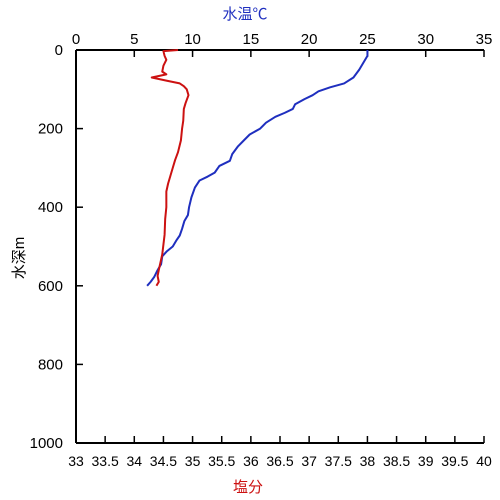 This screenshot has height=500, width=500. I want to click on top-tick-label: 25, so click(367, 39).